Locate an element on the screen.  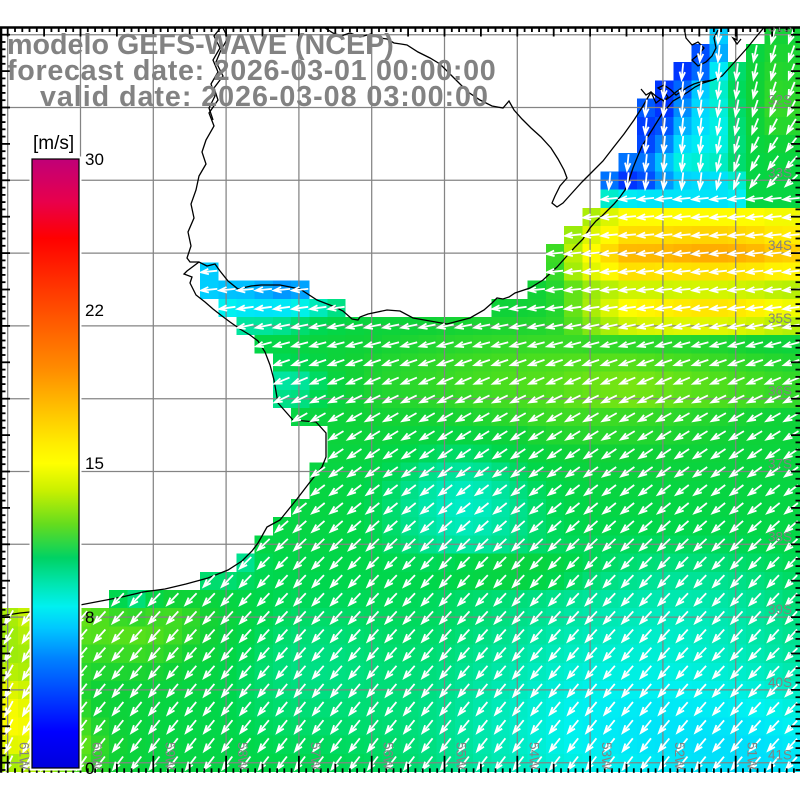
svg-text: 34S is located at coordinates (780, 245).